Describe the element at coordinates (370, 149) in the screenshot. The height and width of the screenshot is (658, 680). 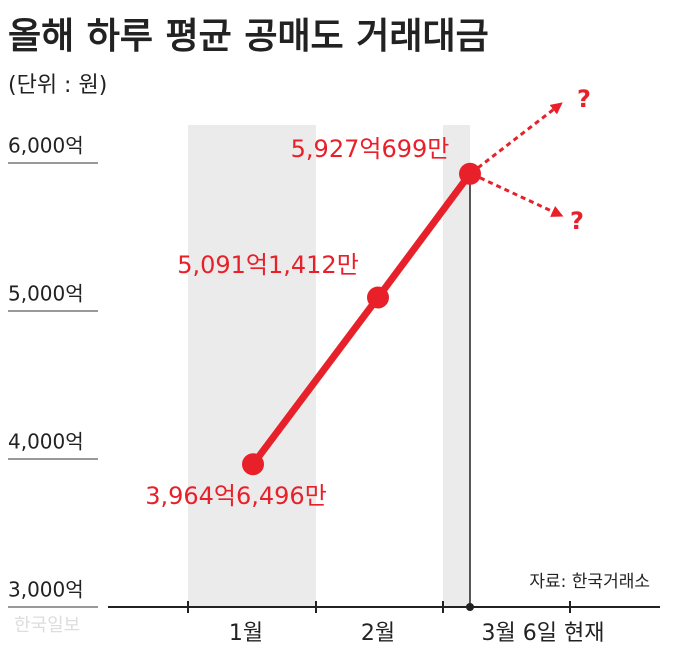
I see `data-label: 5,927억699만` at that location.